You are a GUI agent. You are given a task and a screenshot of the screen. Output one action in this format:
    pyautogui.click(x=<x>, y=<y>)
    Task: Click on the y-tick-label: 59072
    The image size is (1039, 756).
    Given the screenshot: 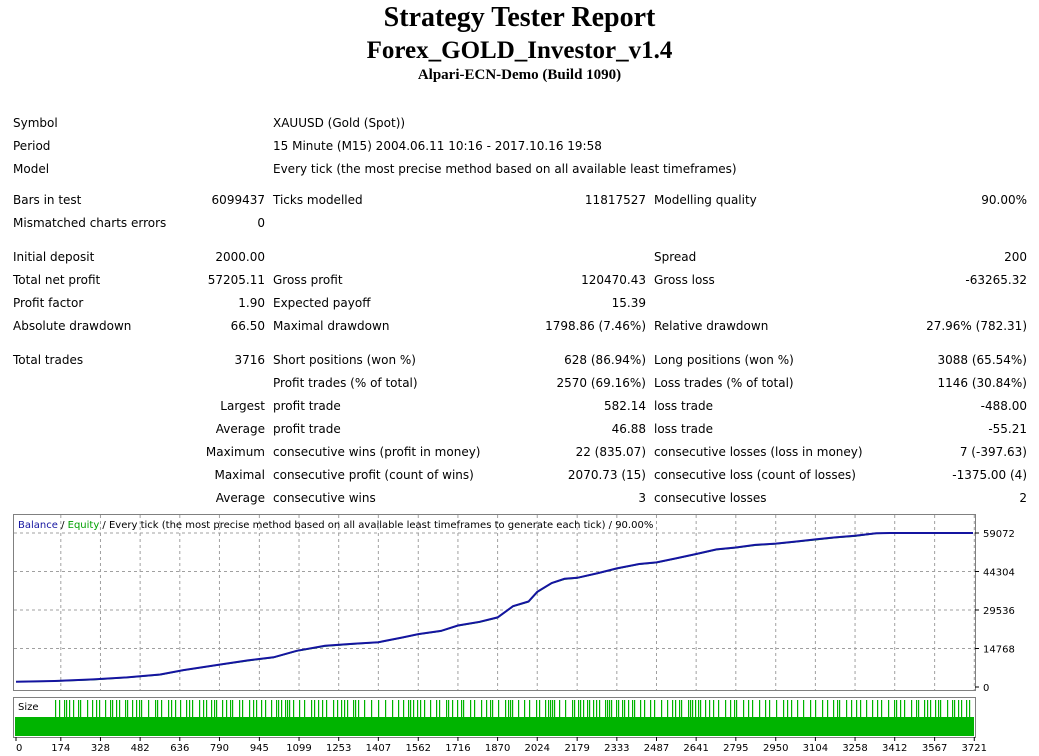 What is the action you would take?
    pyautogui.click(x=999, y=534)
    